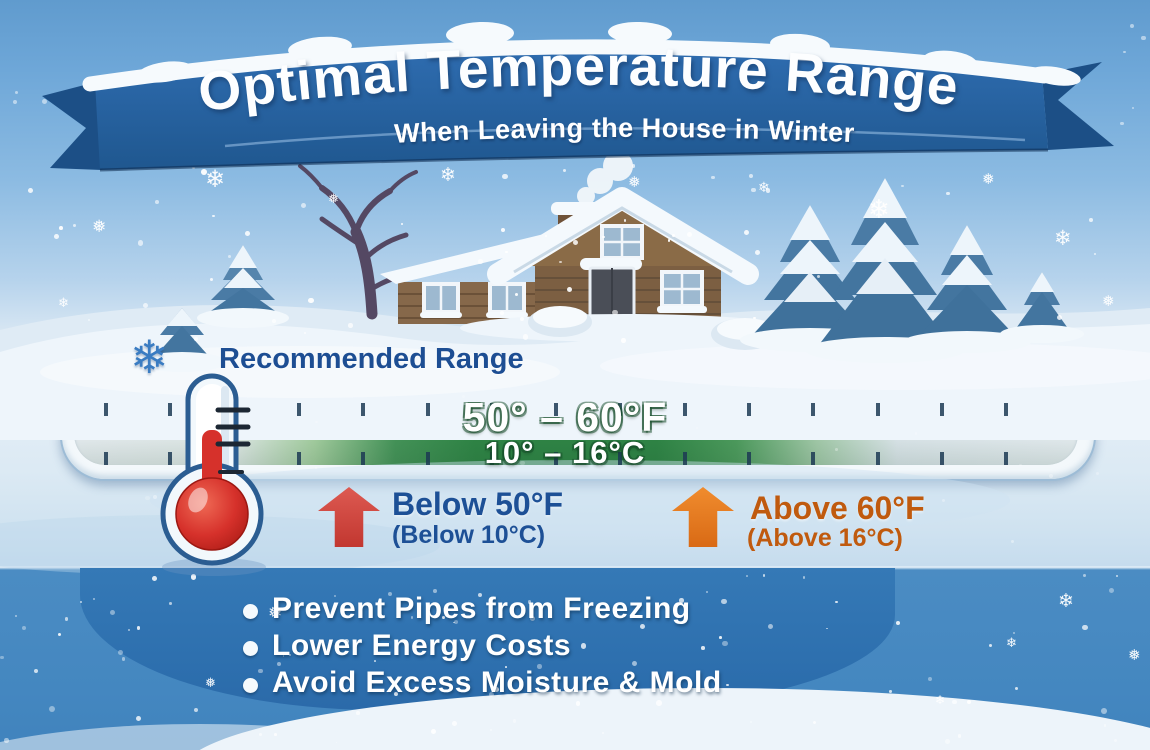 The image size is (1150, 750). Describe the element at coordinates (422, 645) in the screenshot. I see `benefit-item: Lower Energy Costs` at that location.